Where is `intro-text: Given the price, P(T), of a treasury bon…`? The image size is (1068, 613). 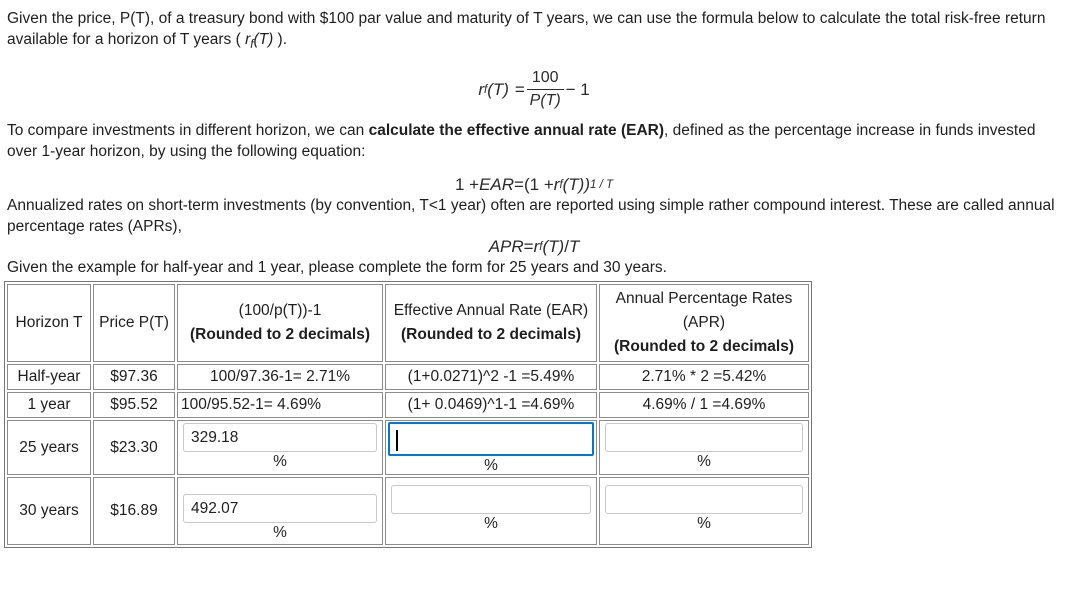
intro-text: Given the price, P(T), of a treasury bon… is located at coordinates (526, 29).